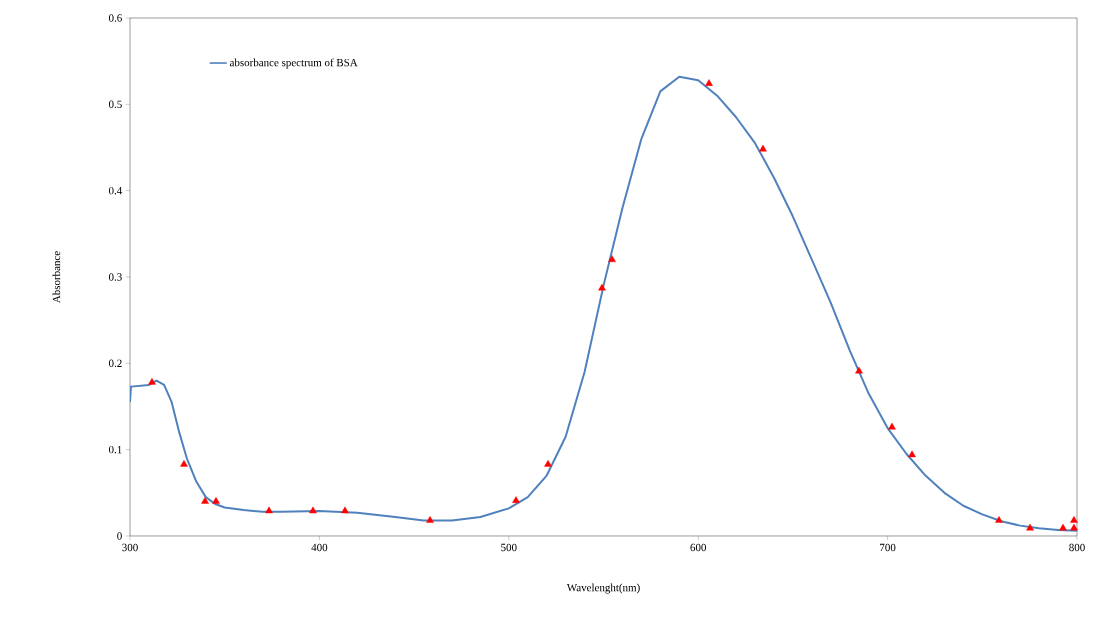 The width and height of the screenshot is (1105, 632). What do you see at coordinates (56, 277) in the screenshot?
I see `y-axis-title: Absorbance` at bounding box center [56, 277].